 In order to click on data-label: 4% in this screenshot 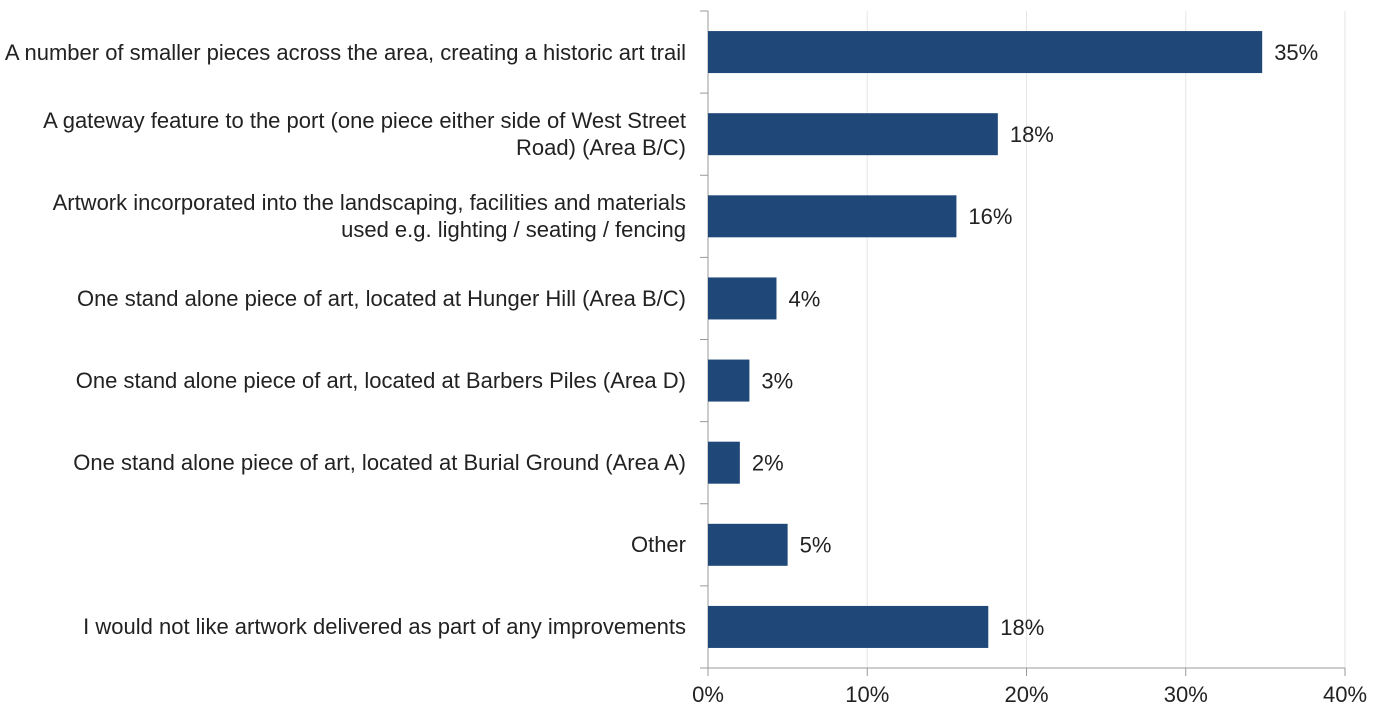, I will do `click(804, 298)`.